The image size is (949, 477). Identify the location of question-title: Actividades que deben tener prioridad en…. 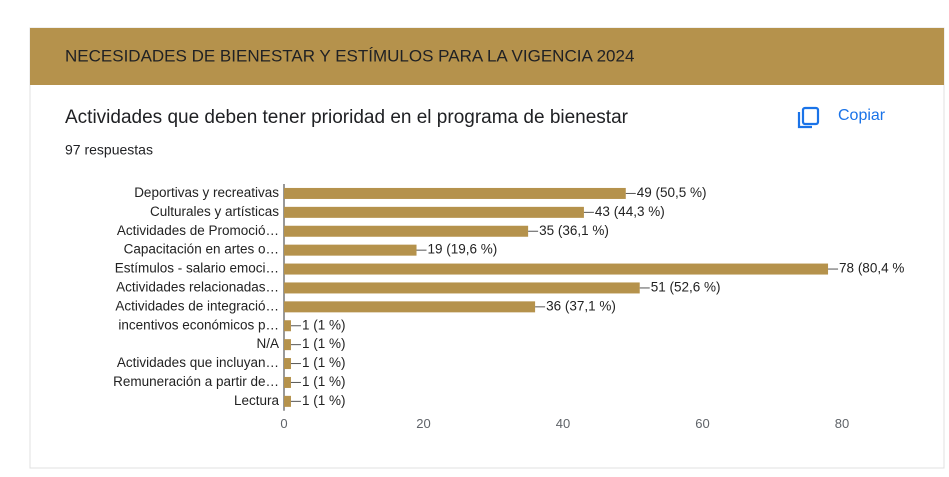
(347, 117).